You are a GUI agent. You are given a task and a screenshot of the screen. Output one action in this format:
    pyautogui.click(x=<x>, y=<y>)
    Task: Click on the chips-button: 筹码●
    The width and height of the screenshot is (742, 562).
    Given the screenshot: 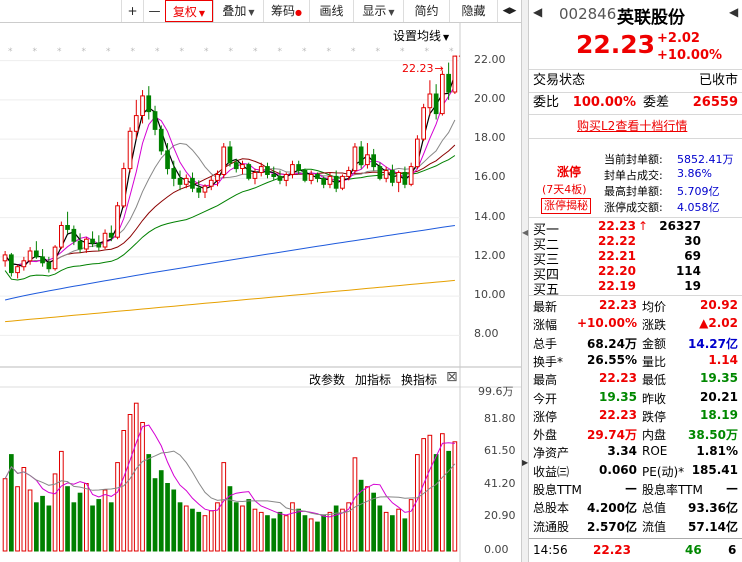 What is the action you would take?
    pyautogui.click(x=286, y=11)
    